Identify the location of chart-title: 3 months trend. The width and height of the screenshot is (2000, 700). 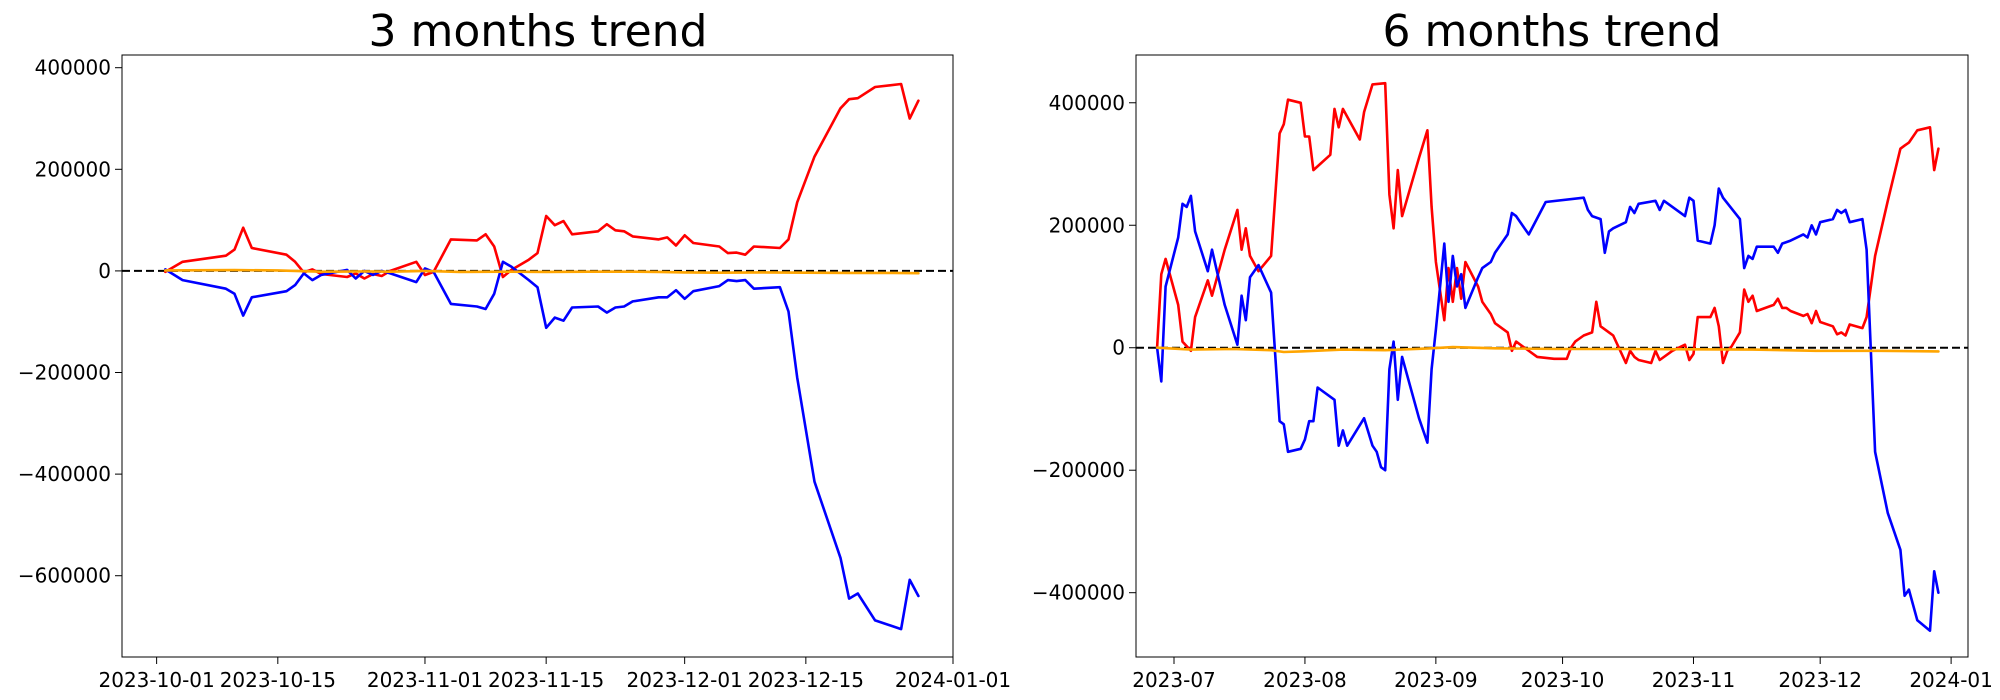
(538, 31).